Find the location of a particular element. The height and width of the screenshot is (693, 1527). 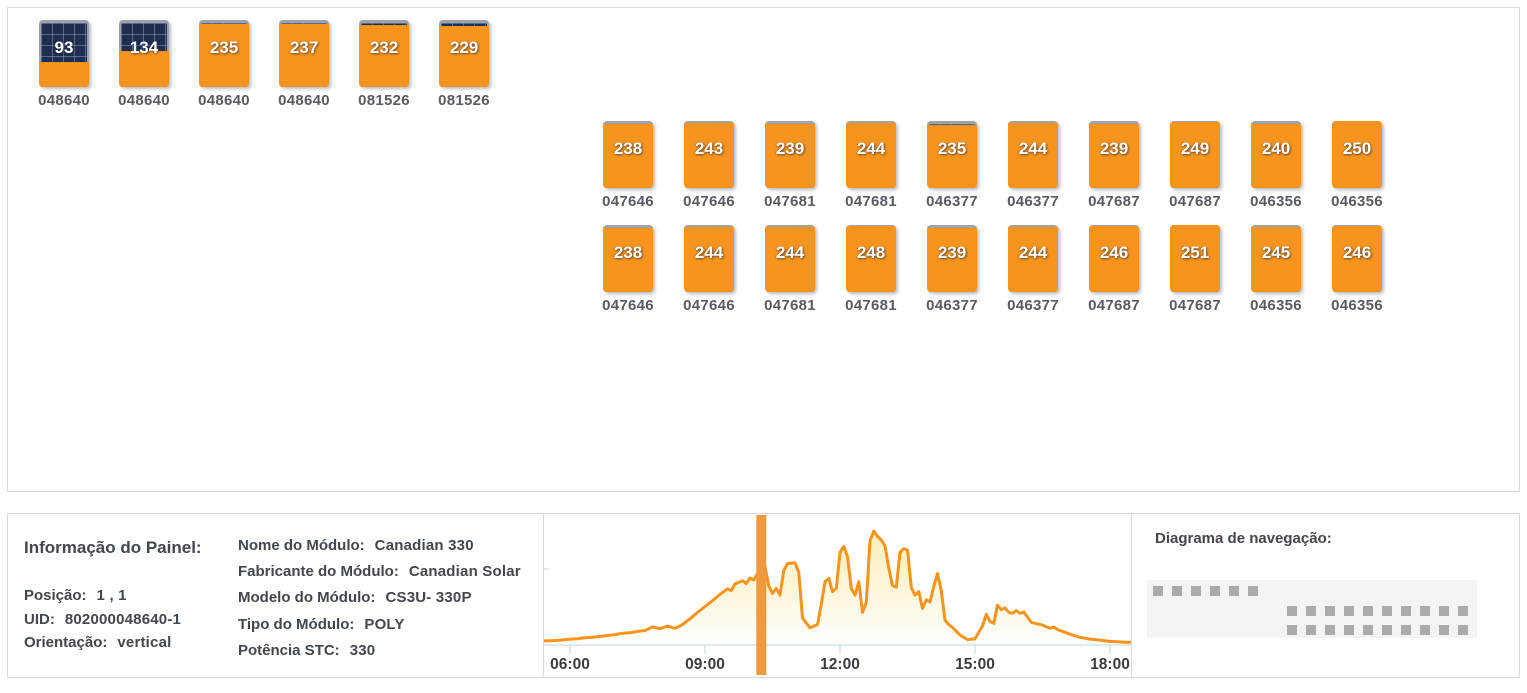

panel-power-value: 93 is located at coordinates (64, 48).